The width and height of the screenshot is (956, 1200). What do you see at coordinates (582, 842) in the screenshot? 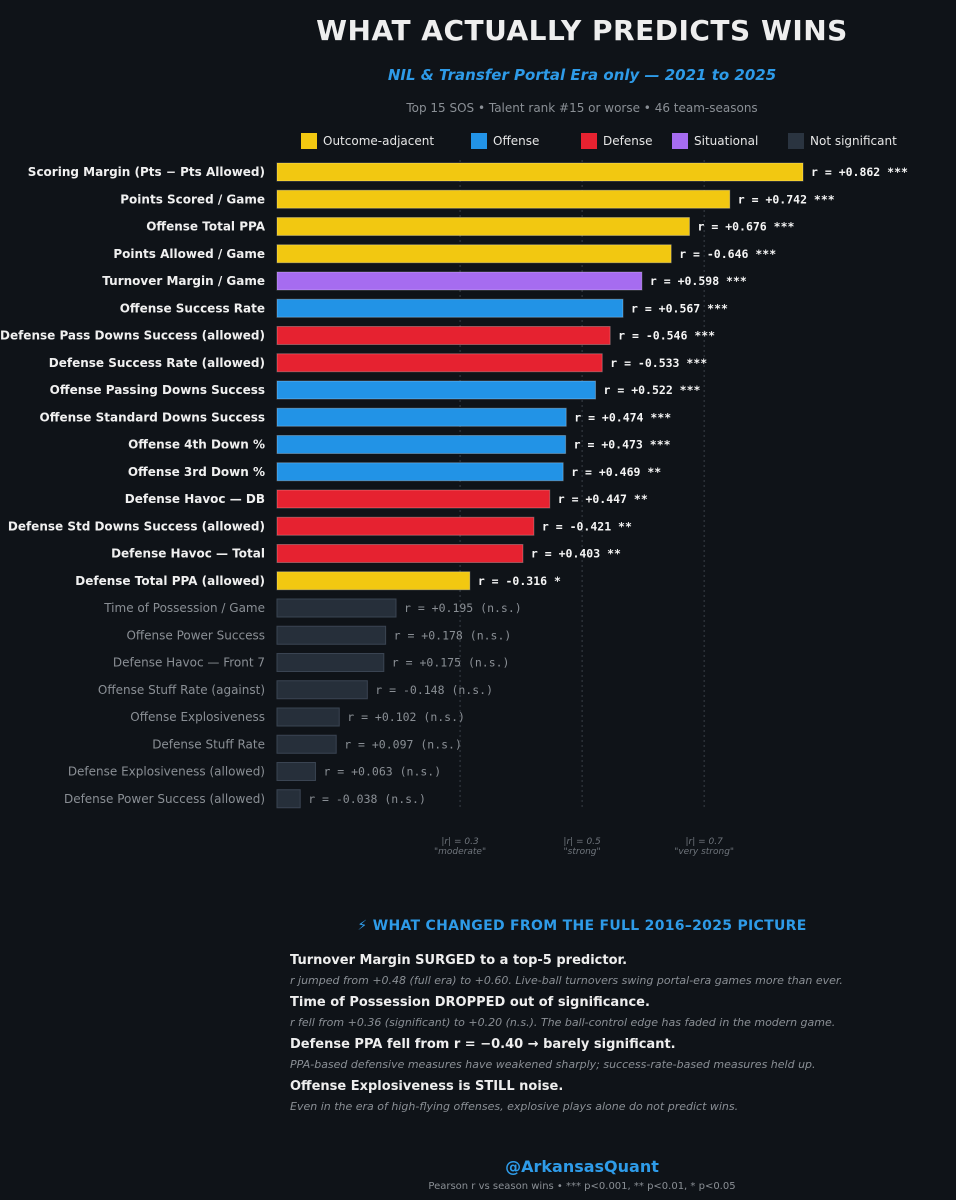
I see `reference-line-label: |r| = 0.5` at bounding box center [582, 842].